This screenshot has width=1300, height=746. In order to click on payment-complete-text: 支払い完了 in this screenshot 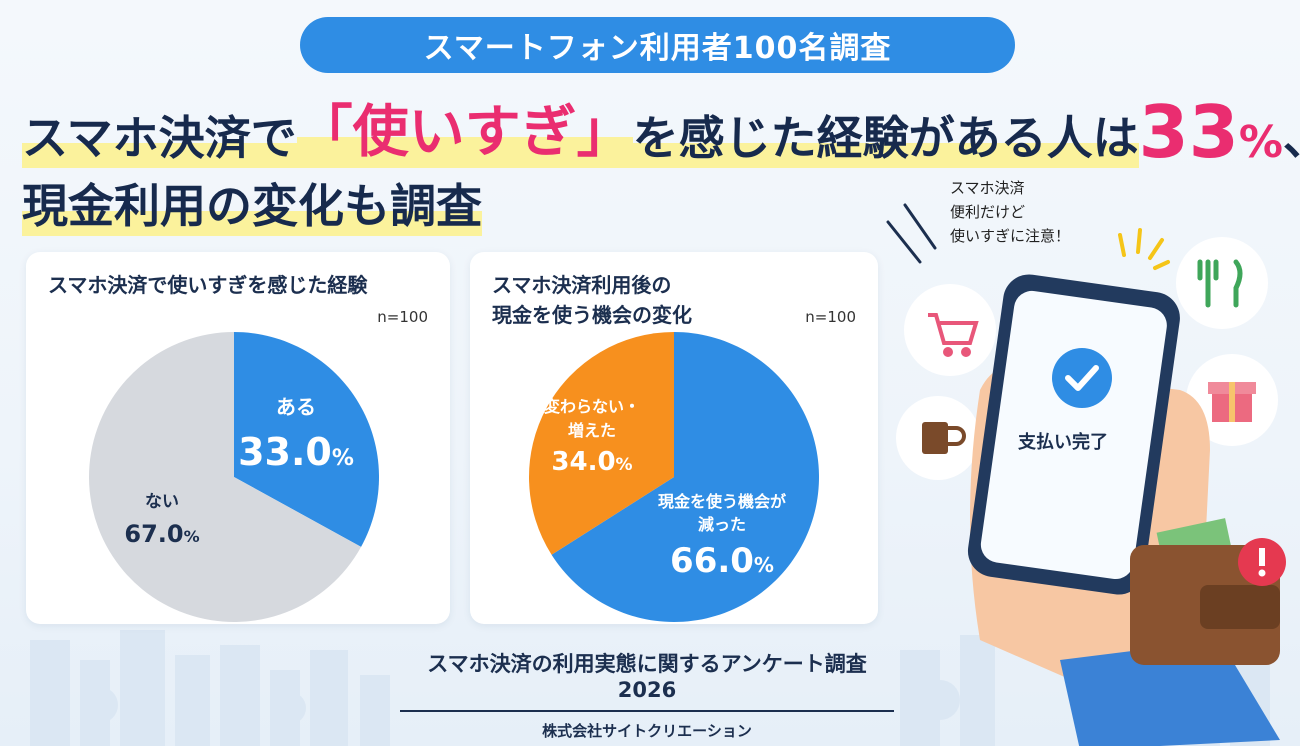, I will do `click(1063, 442)`.